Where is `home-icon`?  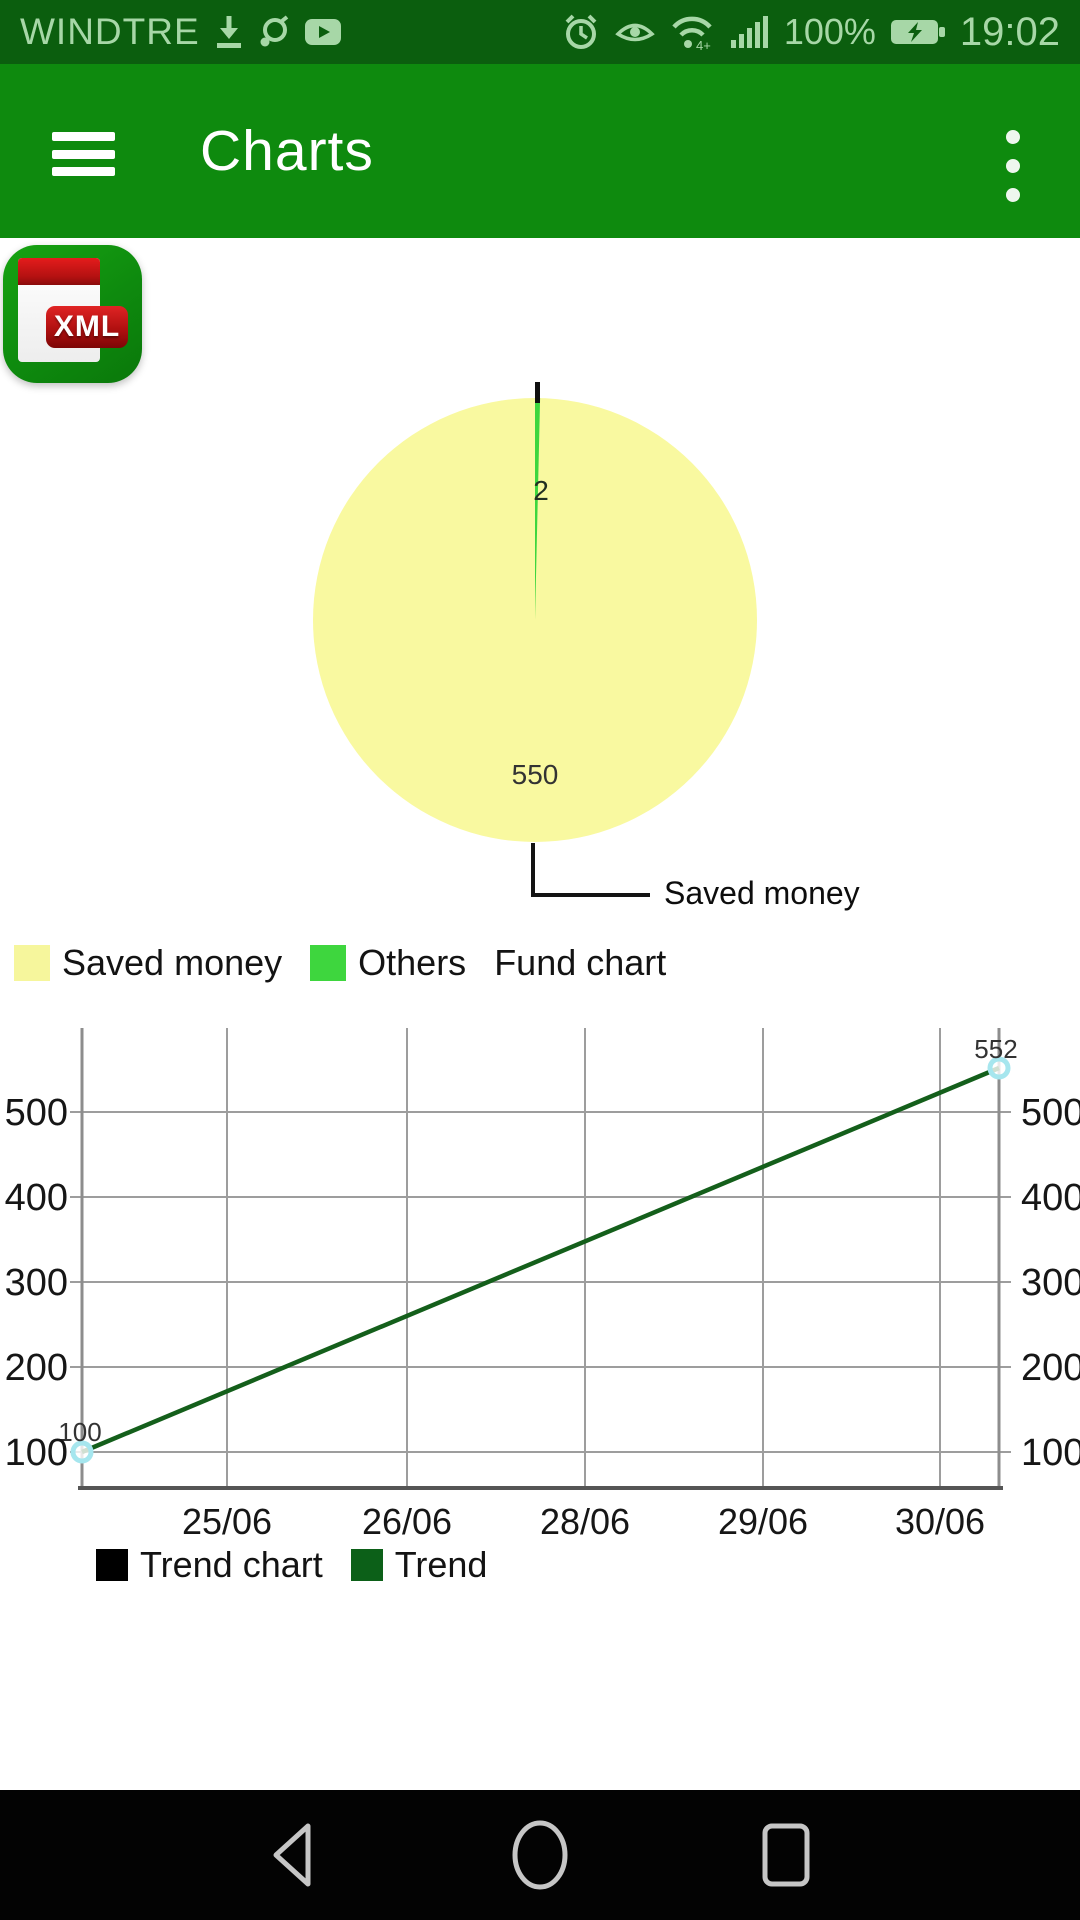 home-icon is located at coordinates (540, 1855).